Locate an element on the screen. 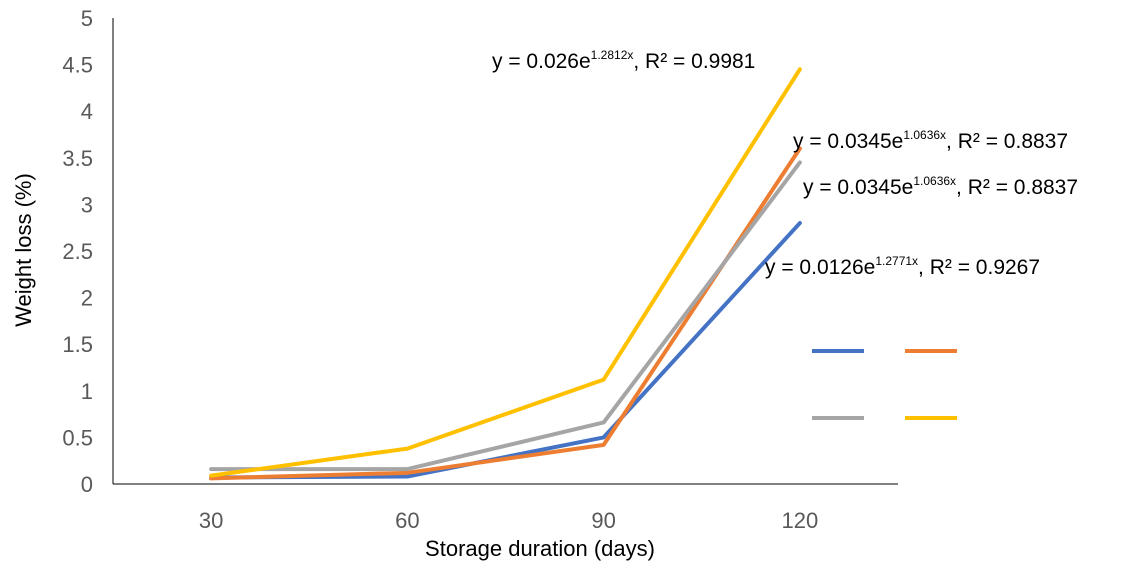 The height and width of the screenshot is (564, 1127). y-tick-label: 2.5 is located at coordinates (77, 251).